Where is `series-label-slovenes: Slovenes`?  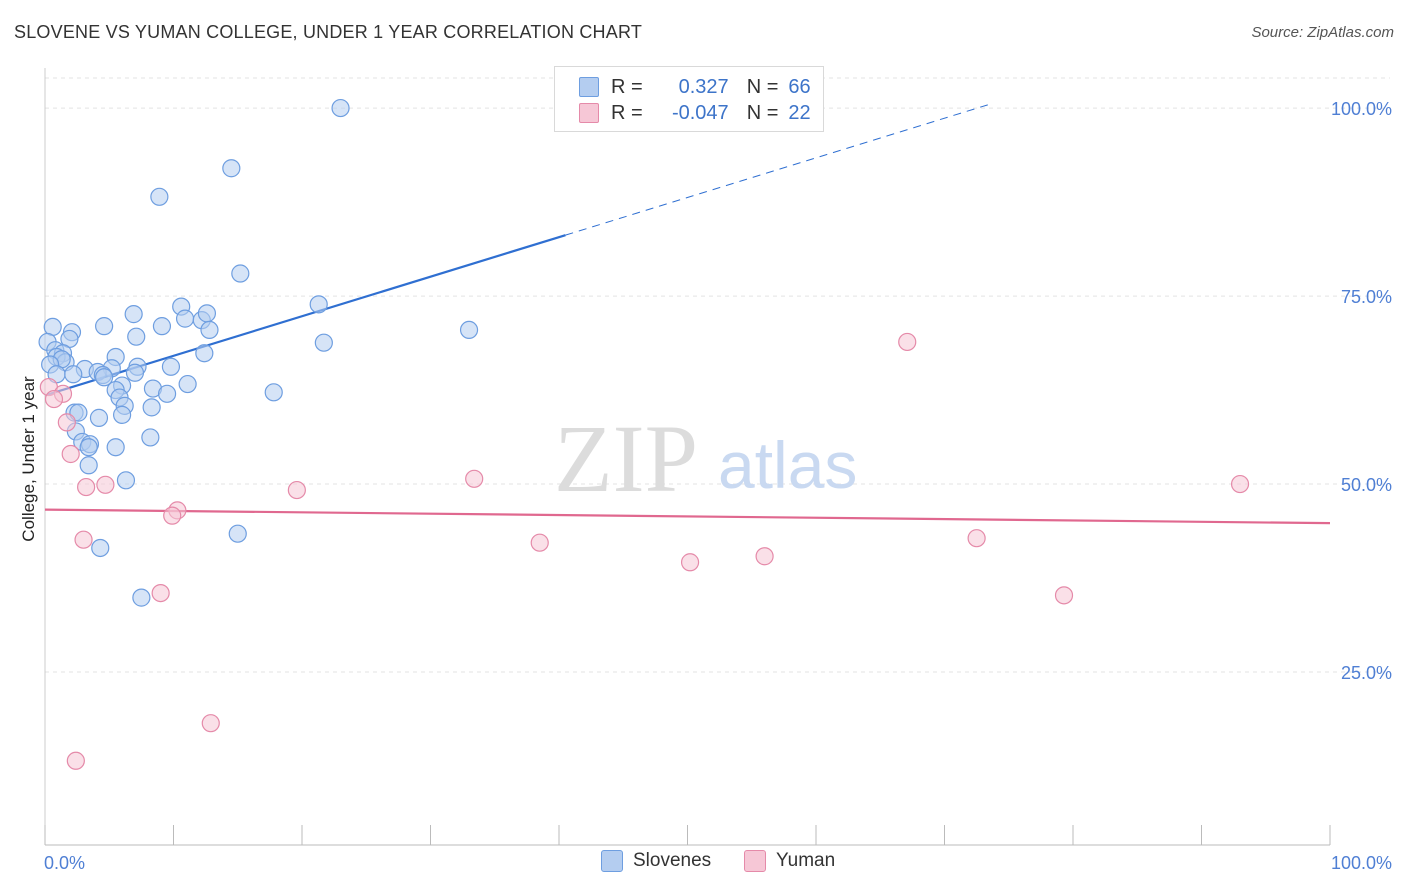 series-label-slovenes: Slovenes is located at coordinates (672, 860).